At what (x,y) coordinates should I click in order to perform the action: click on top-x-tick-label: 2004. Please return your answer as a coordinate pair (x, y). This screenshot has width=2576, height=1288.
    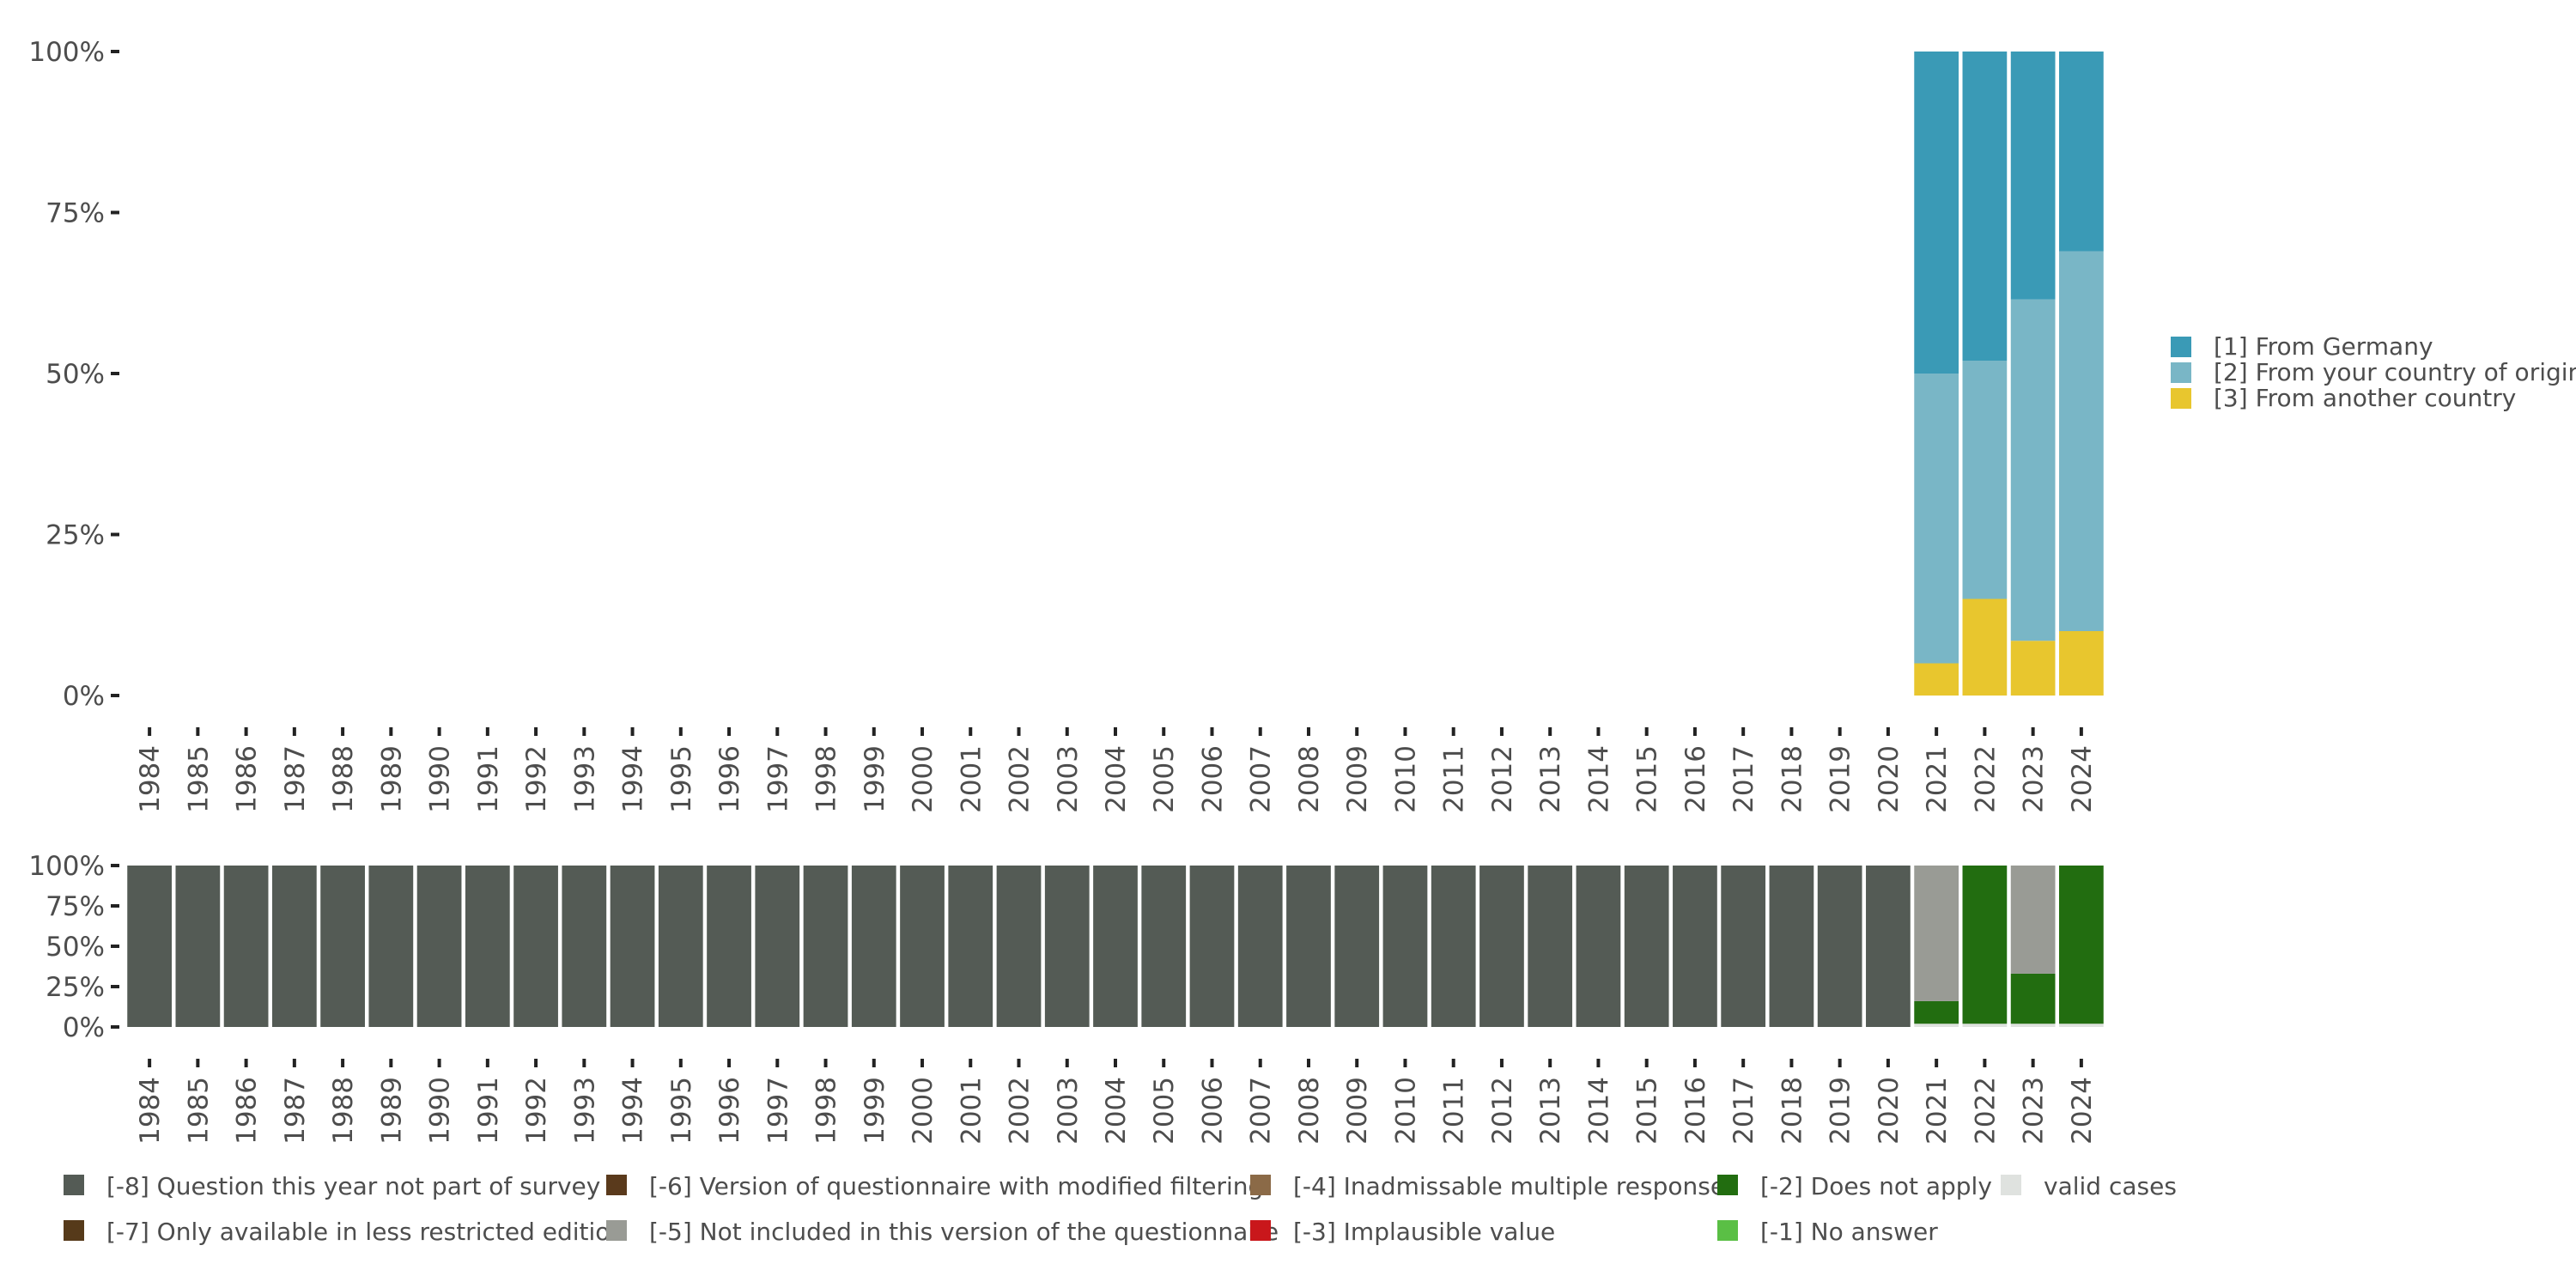
    Looking at the image, I should click on (1116, 779).